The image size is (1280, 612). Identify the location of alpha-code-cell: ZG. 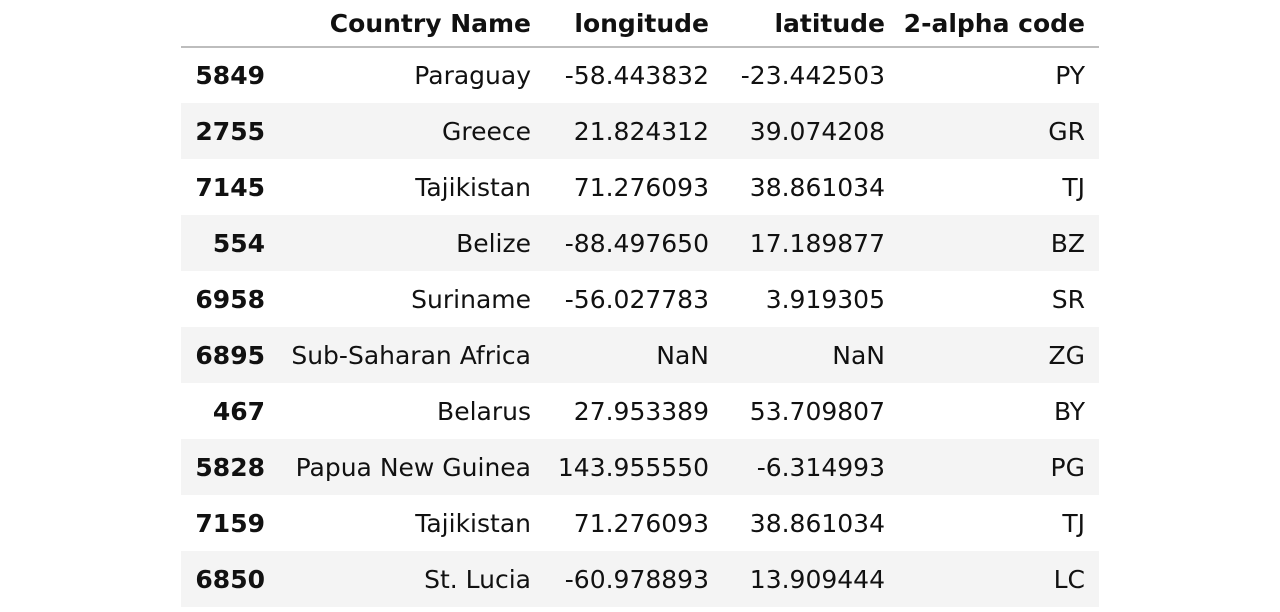
(1067, 355).